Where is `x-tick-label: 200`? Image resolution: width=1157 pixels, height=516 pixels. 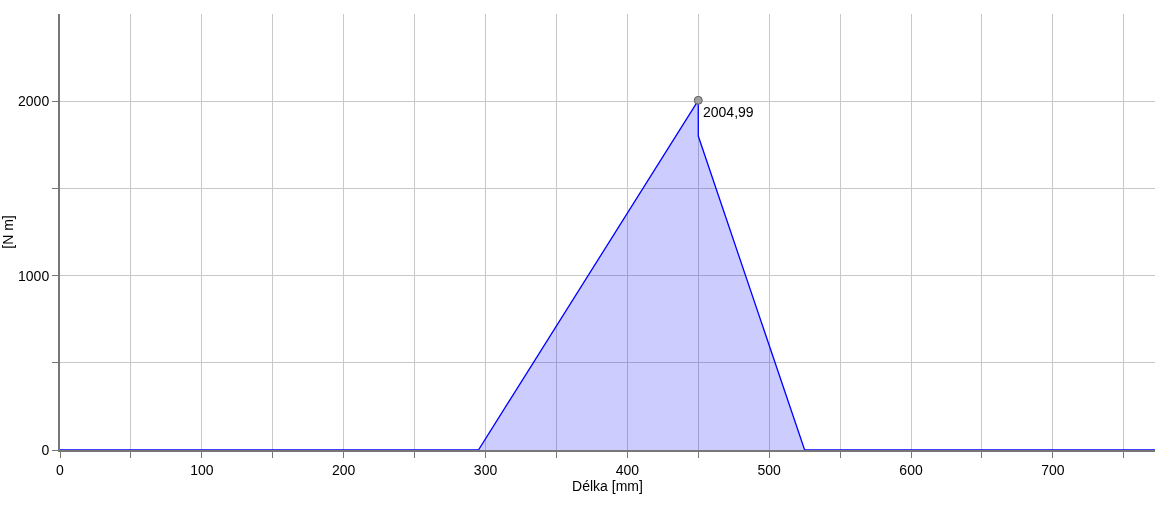
x-tick-label: 200 is located at coordinates (344, 469).